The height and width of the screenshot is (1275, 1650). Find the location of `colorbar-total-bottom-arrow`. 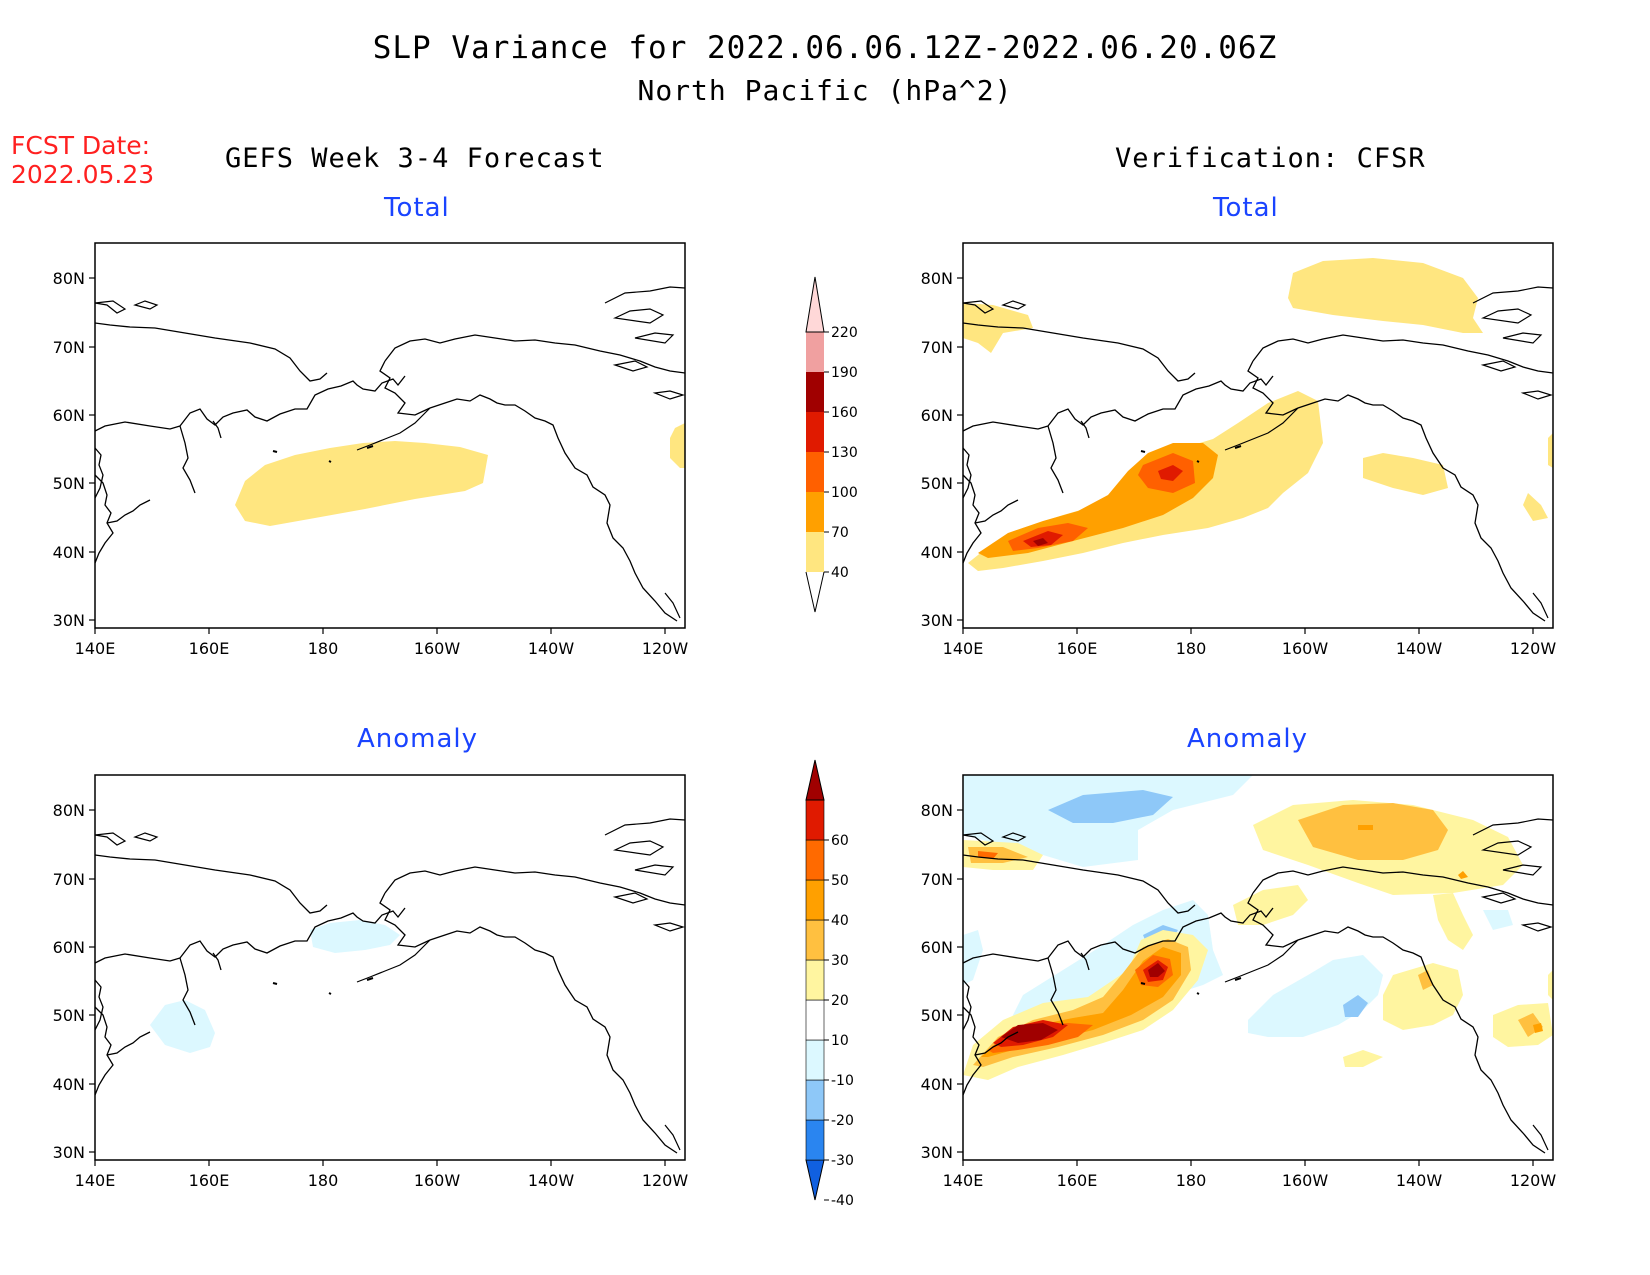

colorbar-total-bottom-arrow is located at coordinates (815, 592).